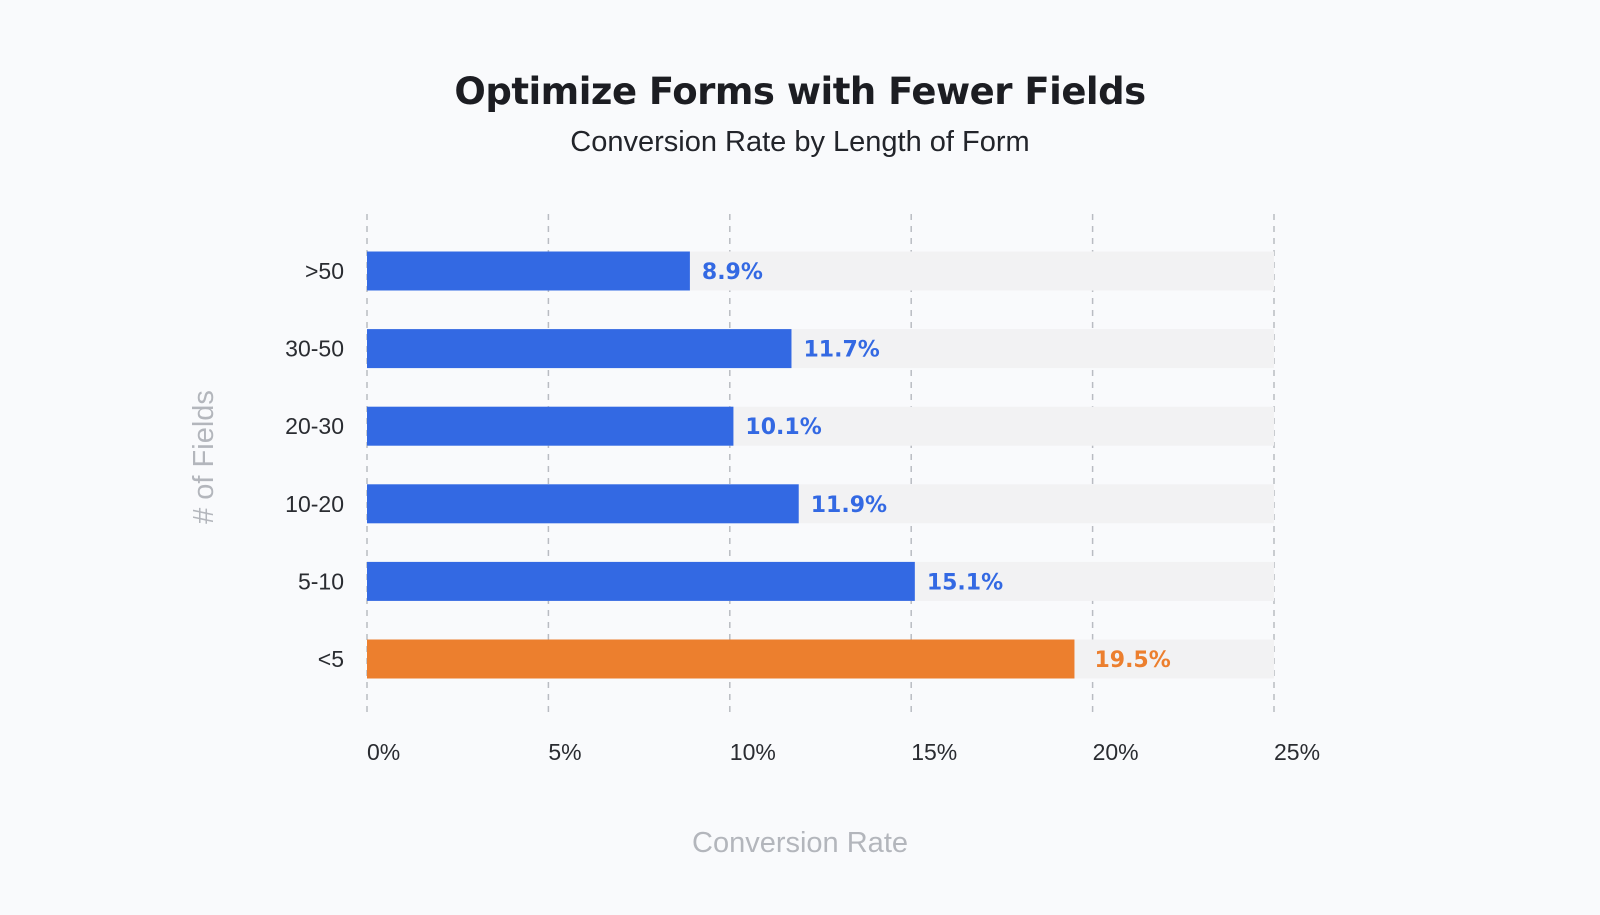 Image resolution: width=1600 pixels, height=915 pixels. Describe the element at coordinates (1132, 660) in the screenshot. I see `value-label: 19.5%` at that location.